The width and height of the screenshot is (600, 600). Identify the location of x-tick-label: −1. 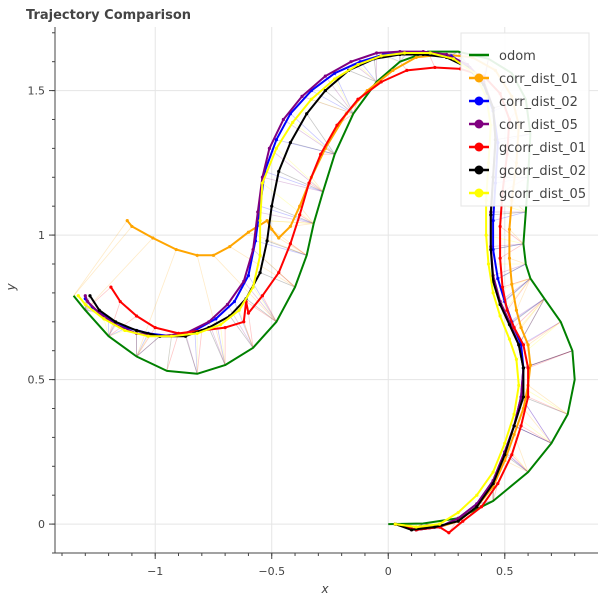
(155, 571).